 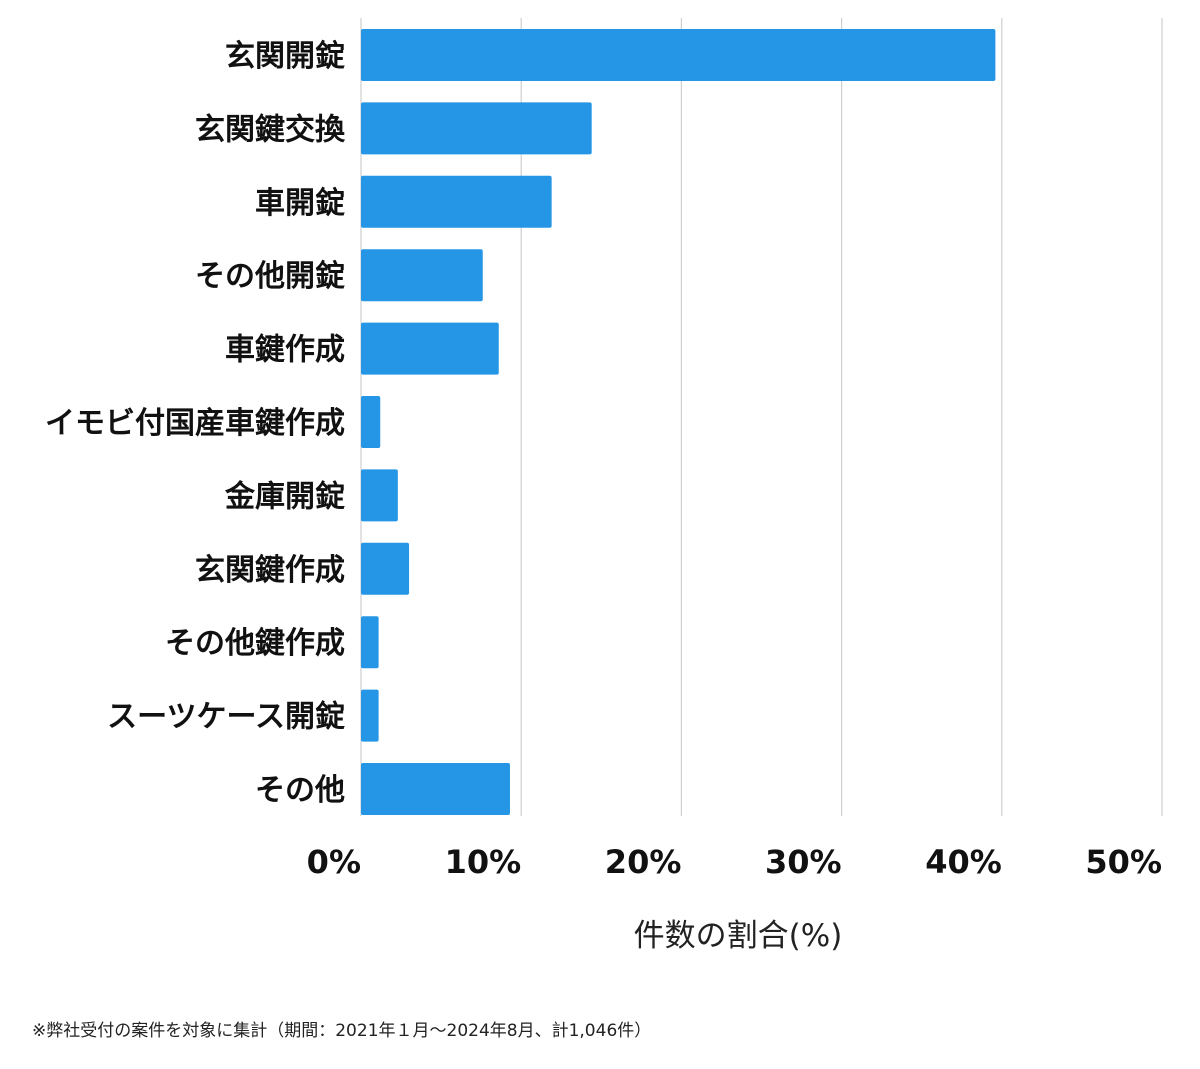 What do you see at coordinates (483, 862) in the screenshot?
I see `x-tick-label: 10%` at bounding box center [483, 862].